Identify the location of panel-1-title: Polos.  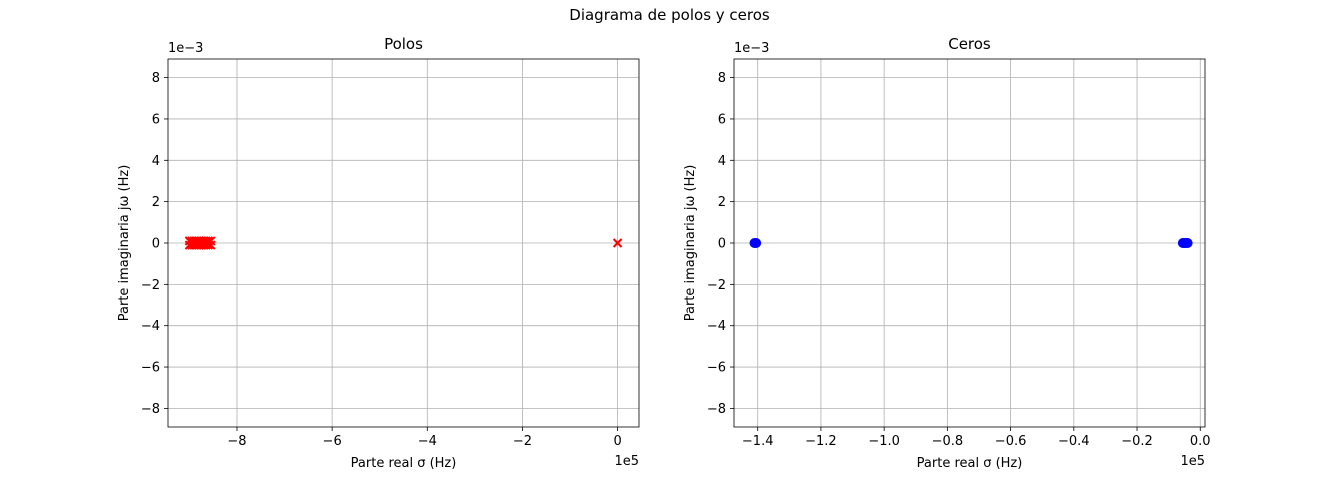
(403, 44).